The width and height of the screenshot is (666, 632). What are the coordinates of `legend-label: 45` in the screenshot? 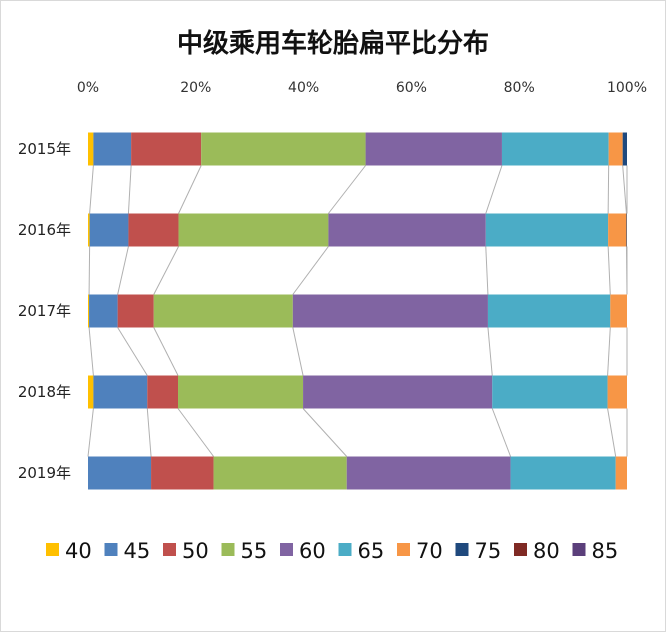 It's located at (137, 551).